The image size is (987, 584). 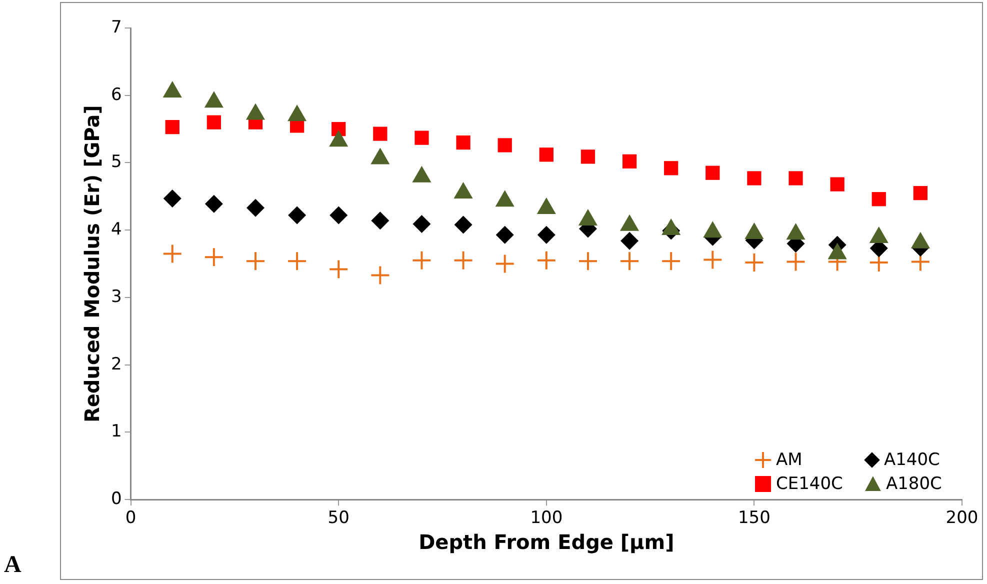 I want to click on y-tick-label: 5, so click(x=116, y=162).